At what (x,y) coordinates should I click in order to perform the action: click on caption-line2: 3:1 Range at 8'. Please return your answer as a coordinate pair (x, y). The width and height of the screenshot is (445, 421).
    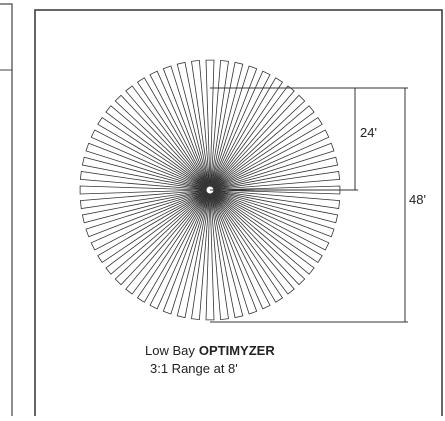
    Looking at the image, I should click on (194, 368).